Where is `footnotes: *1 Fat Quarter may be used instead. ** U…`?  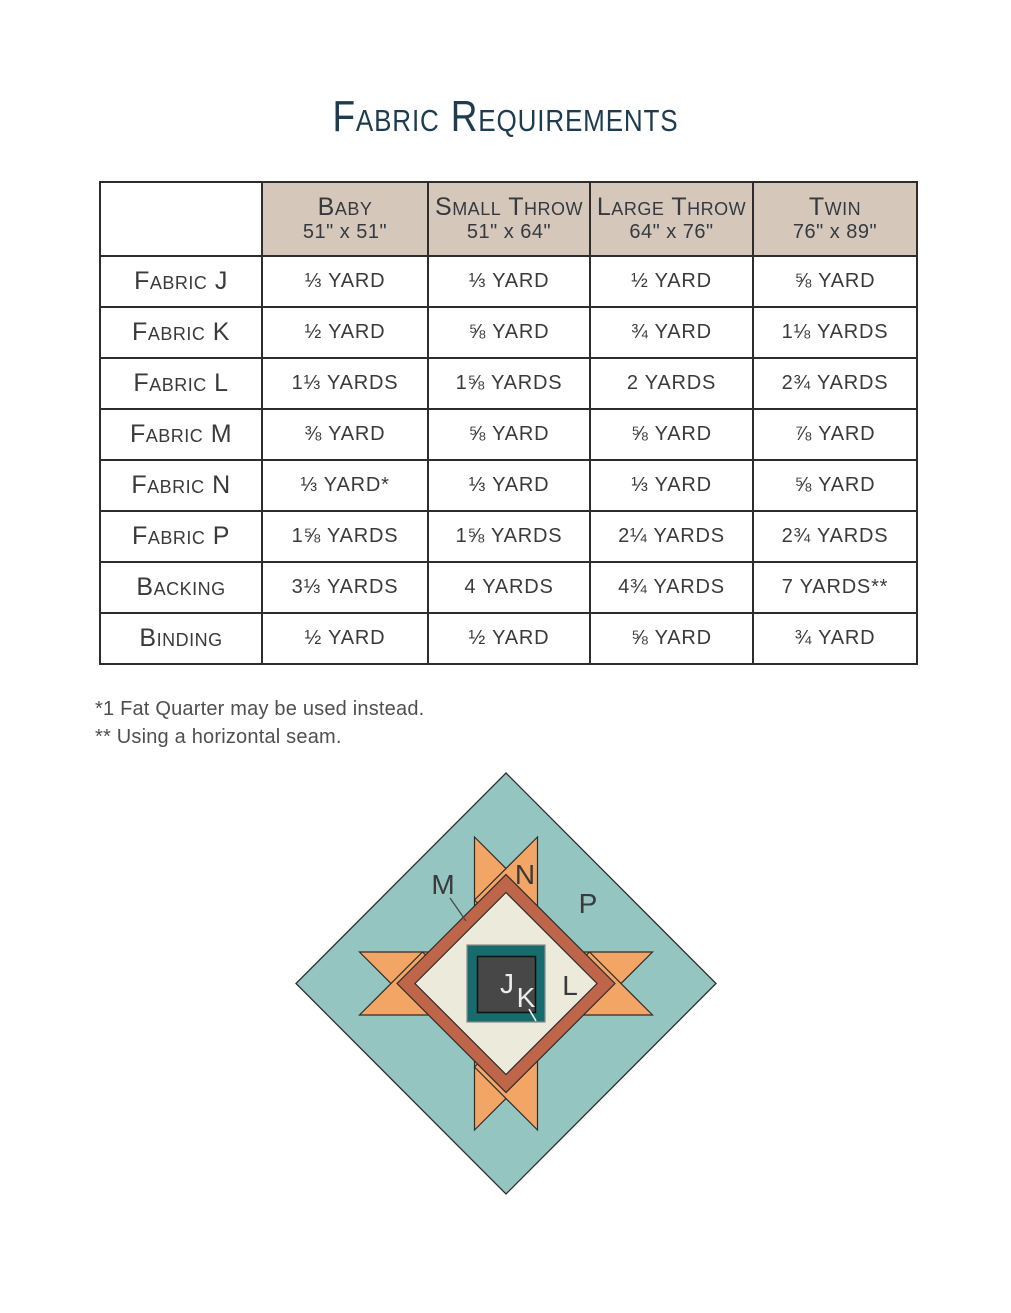
footnotes: *1 Fat Quarter may be used instead. ** U… is located at coordinates (259, 723).